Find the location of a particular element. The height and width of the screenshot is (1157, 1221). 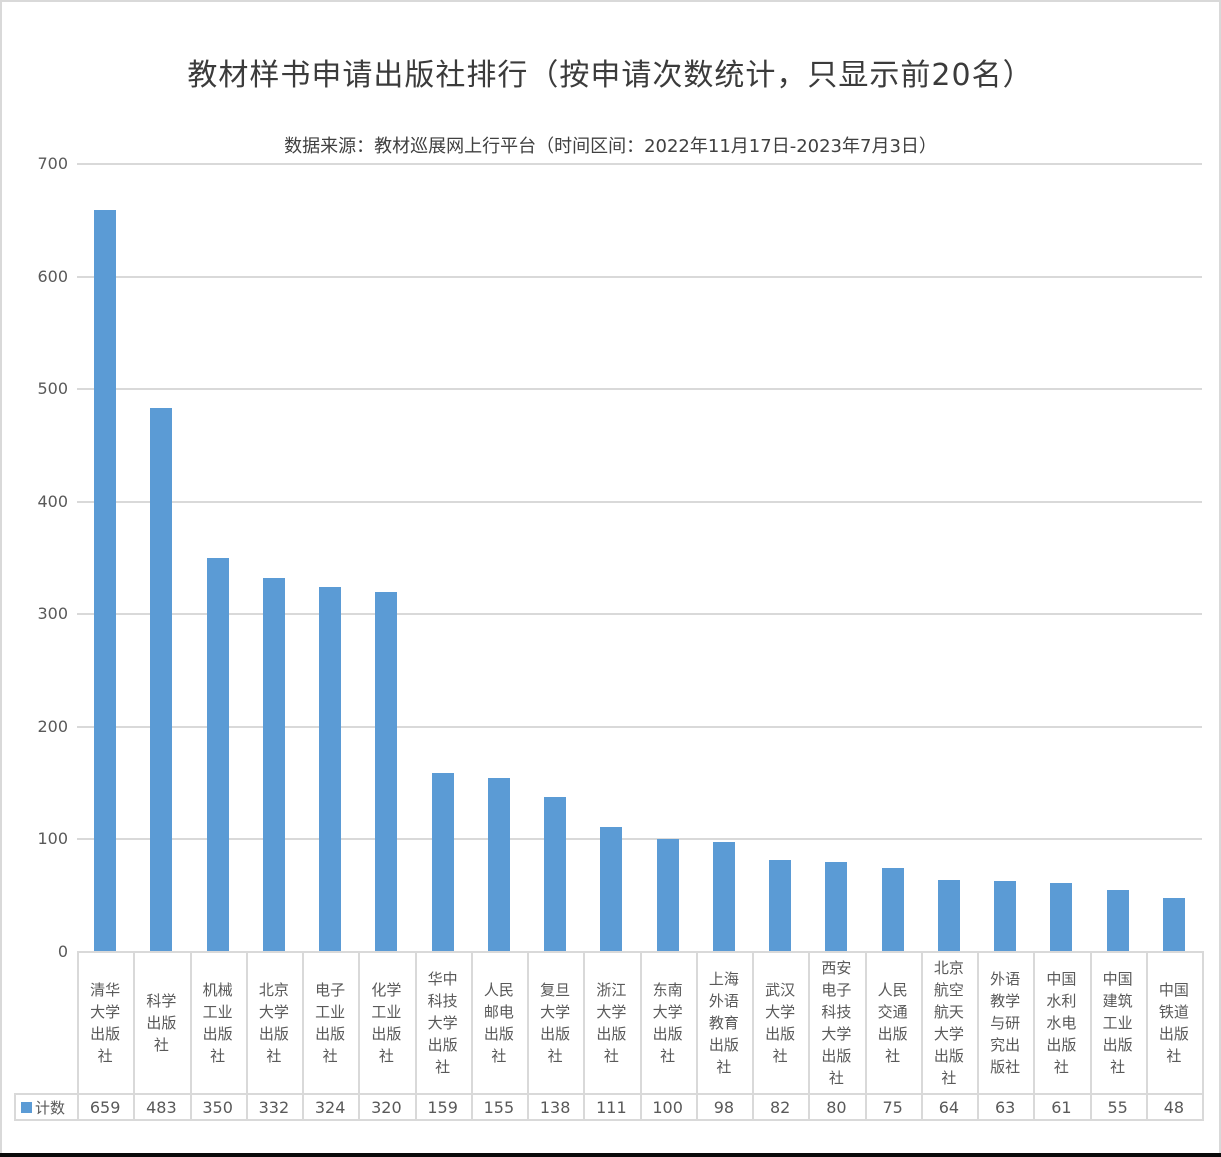

value-cell: 111 is located at coordinates (611, 1107).